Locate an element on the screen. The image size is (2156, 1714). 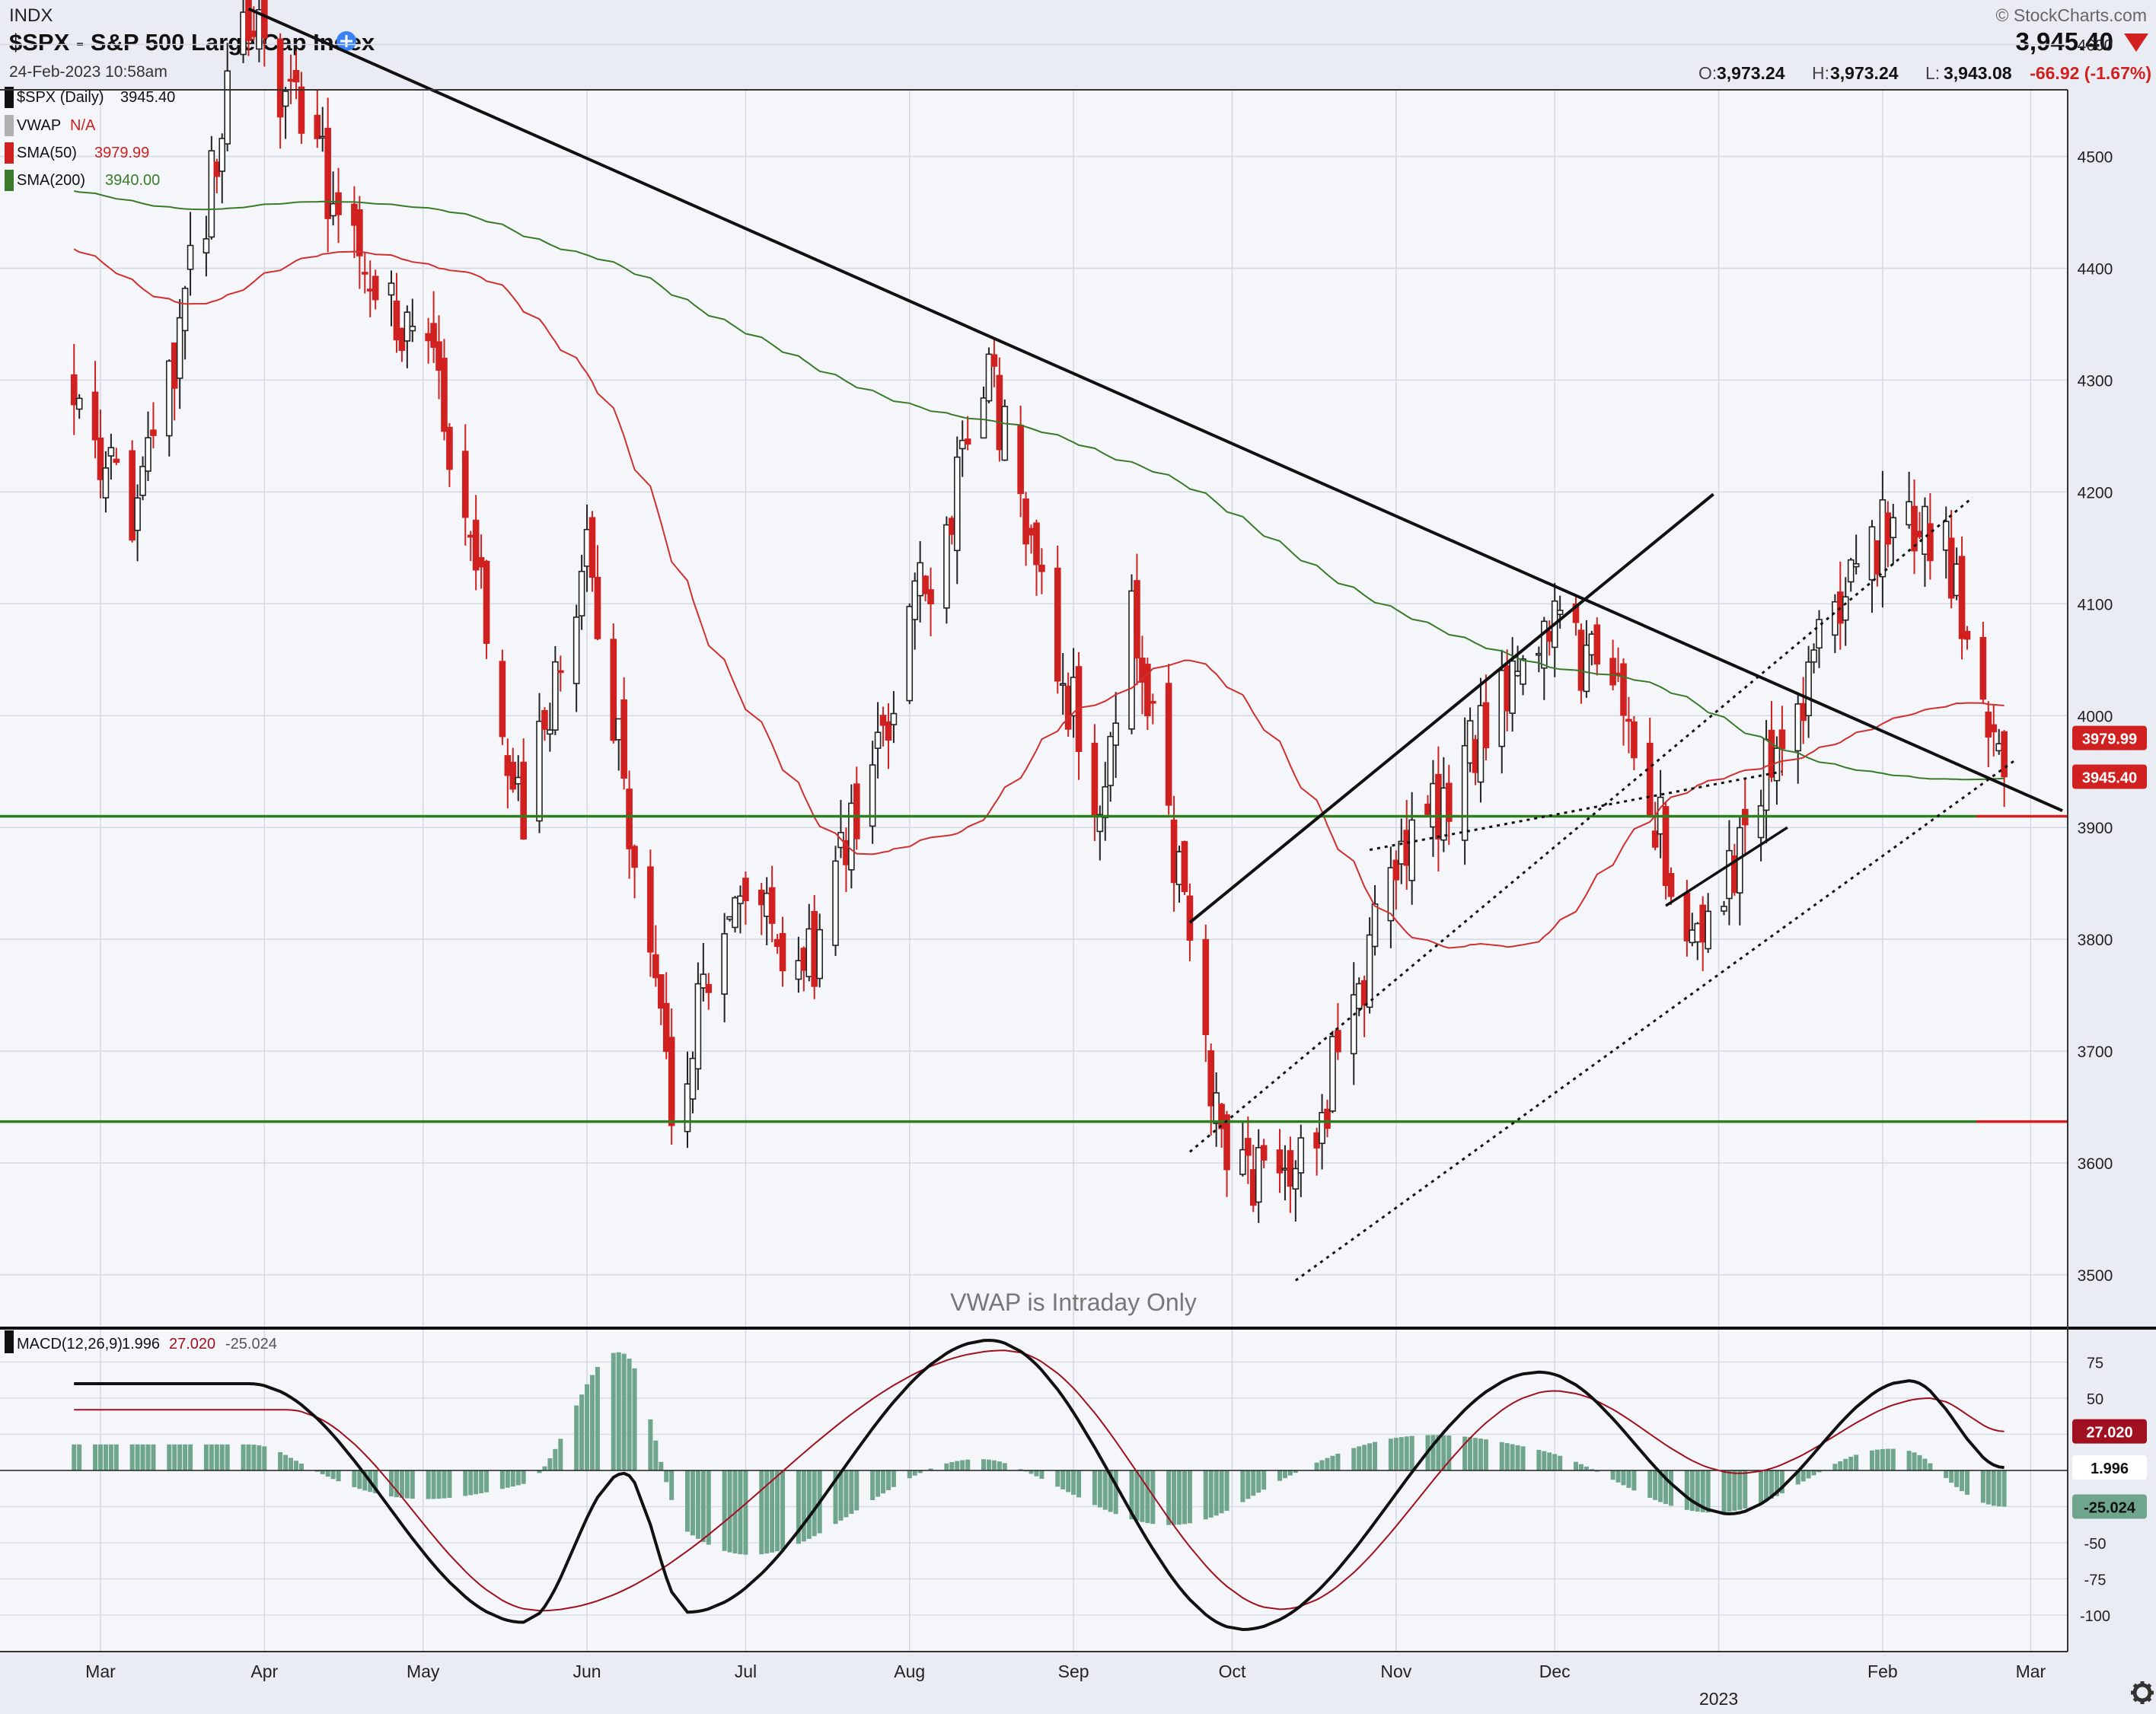
x-tick-label: May is located at coordinates (424, 1671).